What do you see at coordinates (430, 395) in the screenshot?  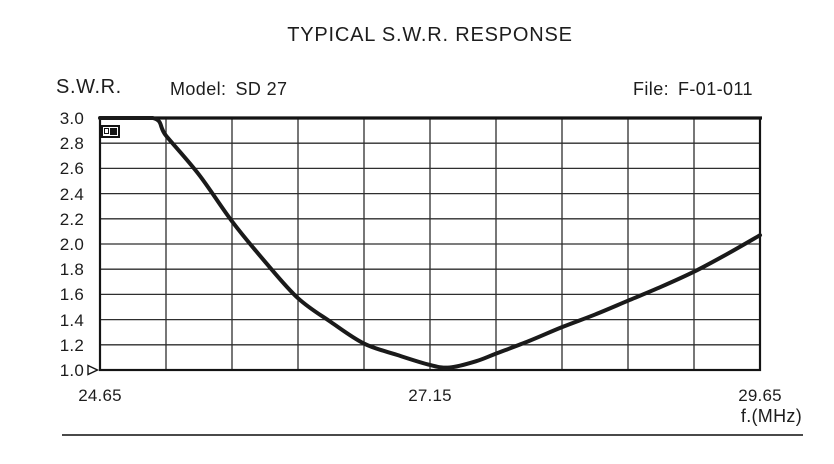 I see `x-tick-label: 27.15` at bounding box center [430, 395].